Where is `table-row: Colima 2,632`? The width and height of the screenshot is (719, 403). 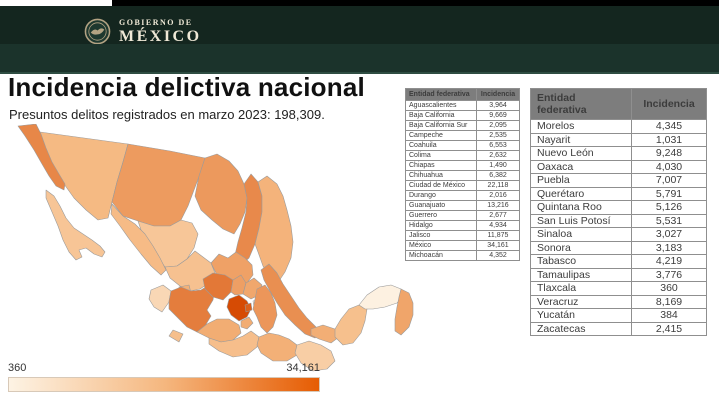
table-row: Colima 2,632 is located at coordinates (462, 155).